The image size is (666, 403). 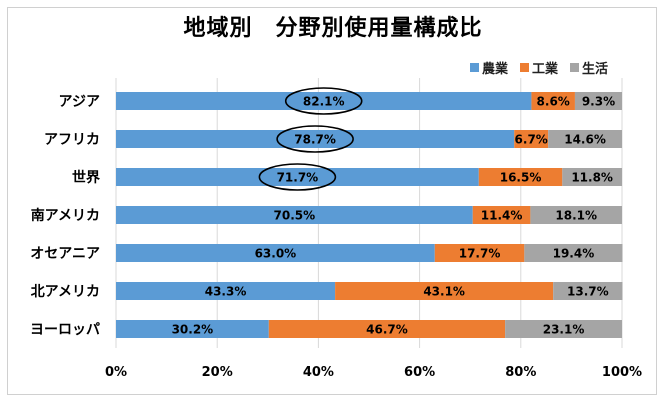 I want to click on legend-item-domestic: 生活, so click(x=589, y=67).